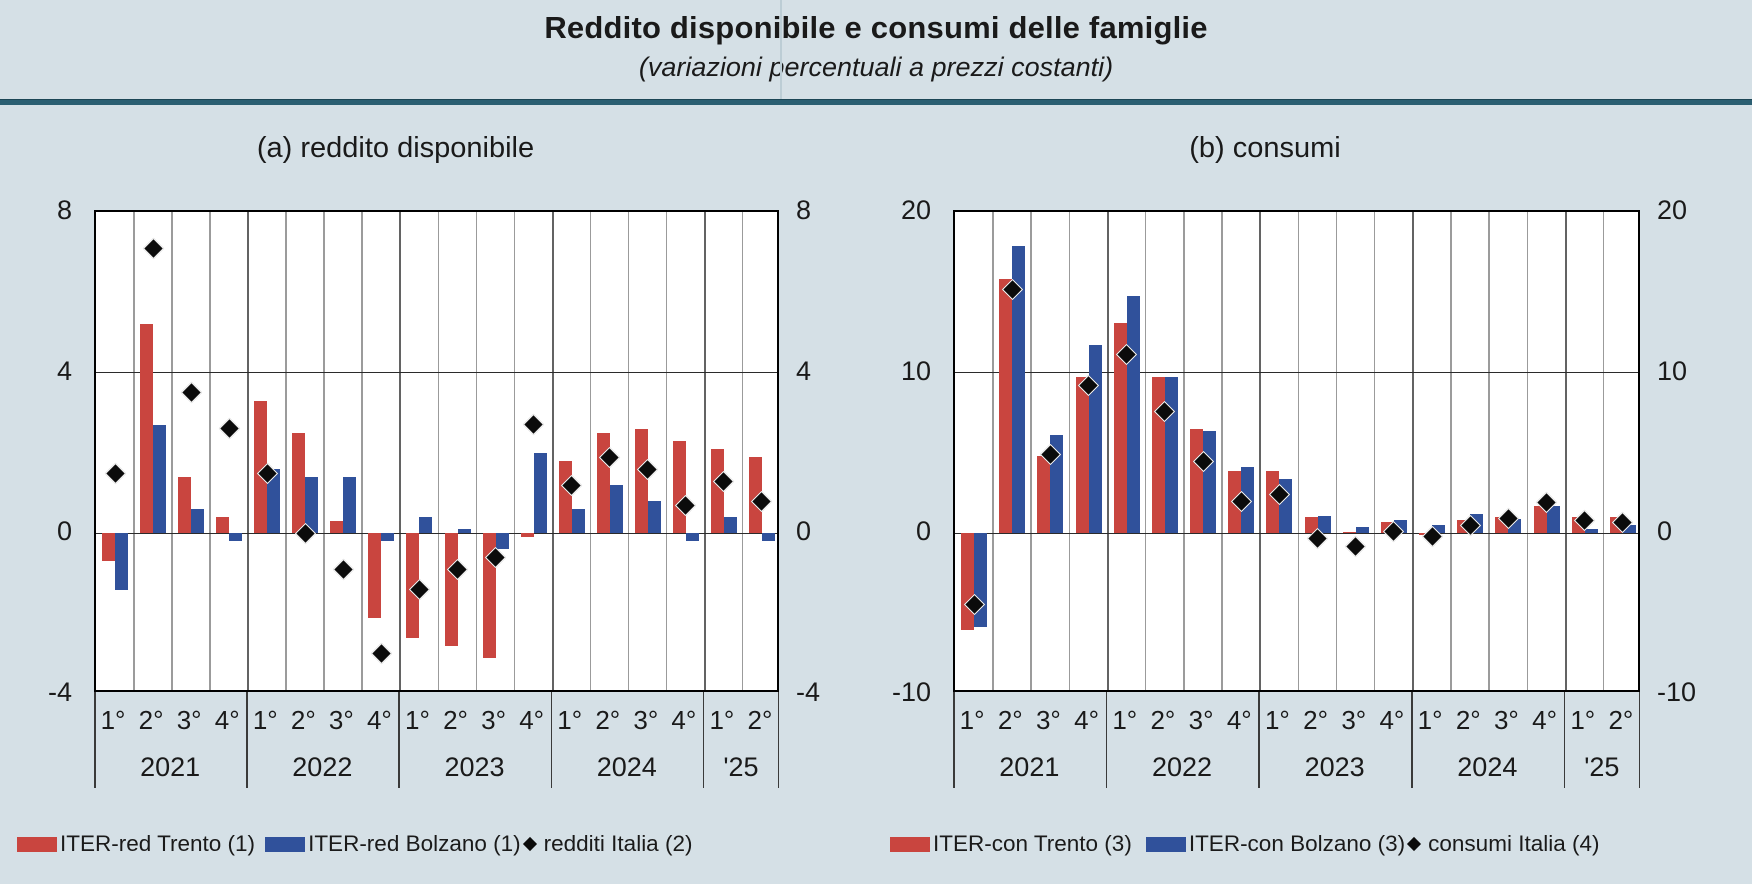 The image size is (1752, 884). Describe the element at coordinates (1265, 148) in the screenshot. I see `panel-title-consumi: (b) consumi` at that location.